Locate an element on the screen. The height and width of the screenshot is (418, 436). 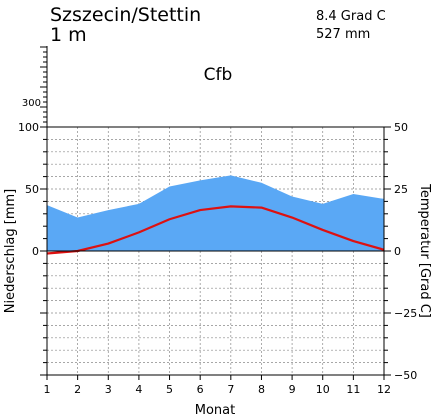
x-tick-label: 10 is located at coordinates (323, 389).